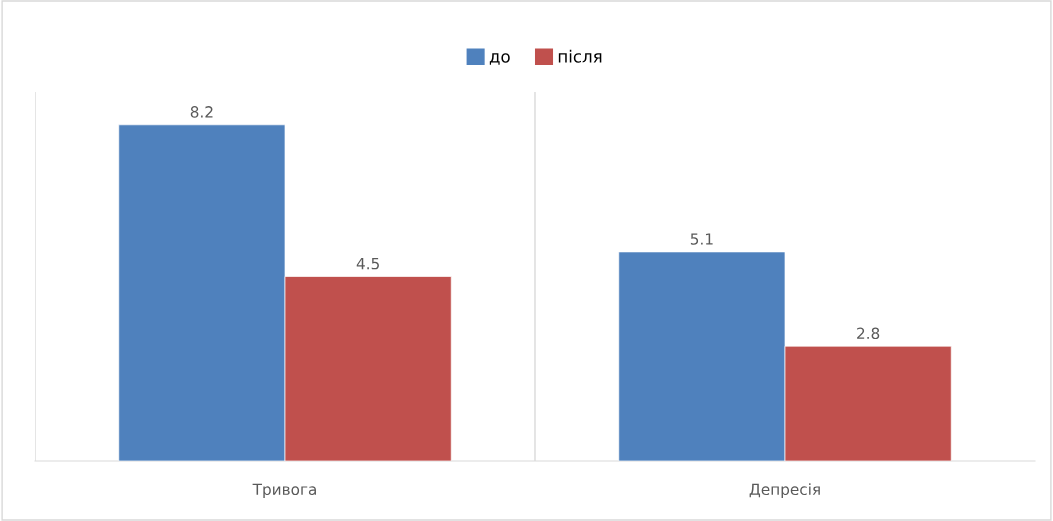 This screenshot has width=1053, height=521. Describe the element at coordinates (367, 264) in the screenshot. I see `data-label: 4.5` at that location.